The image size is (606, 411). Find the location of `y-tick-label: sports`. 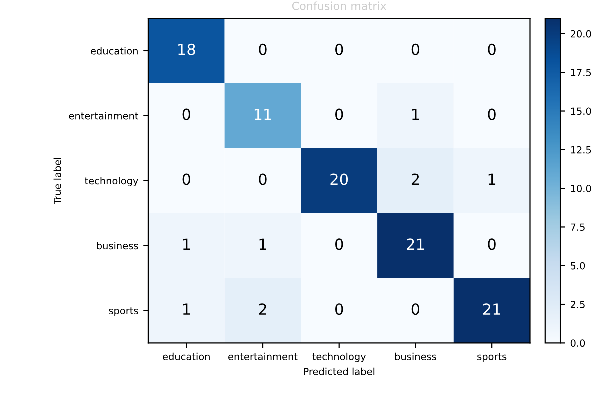

y-tick-label: sports is located at coordinates (123, 312).